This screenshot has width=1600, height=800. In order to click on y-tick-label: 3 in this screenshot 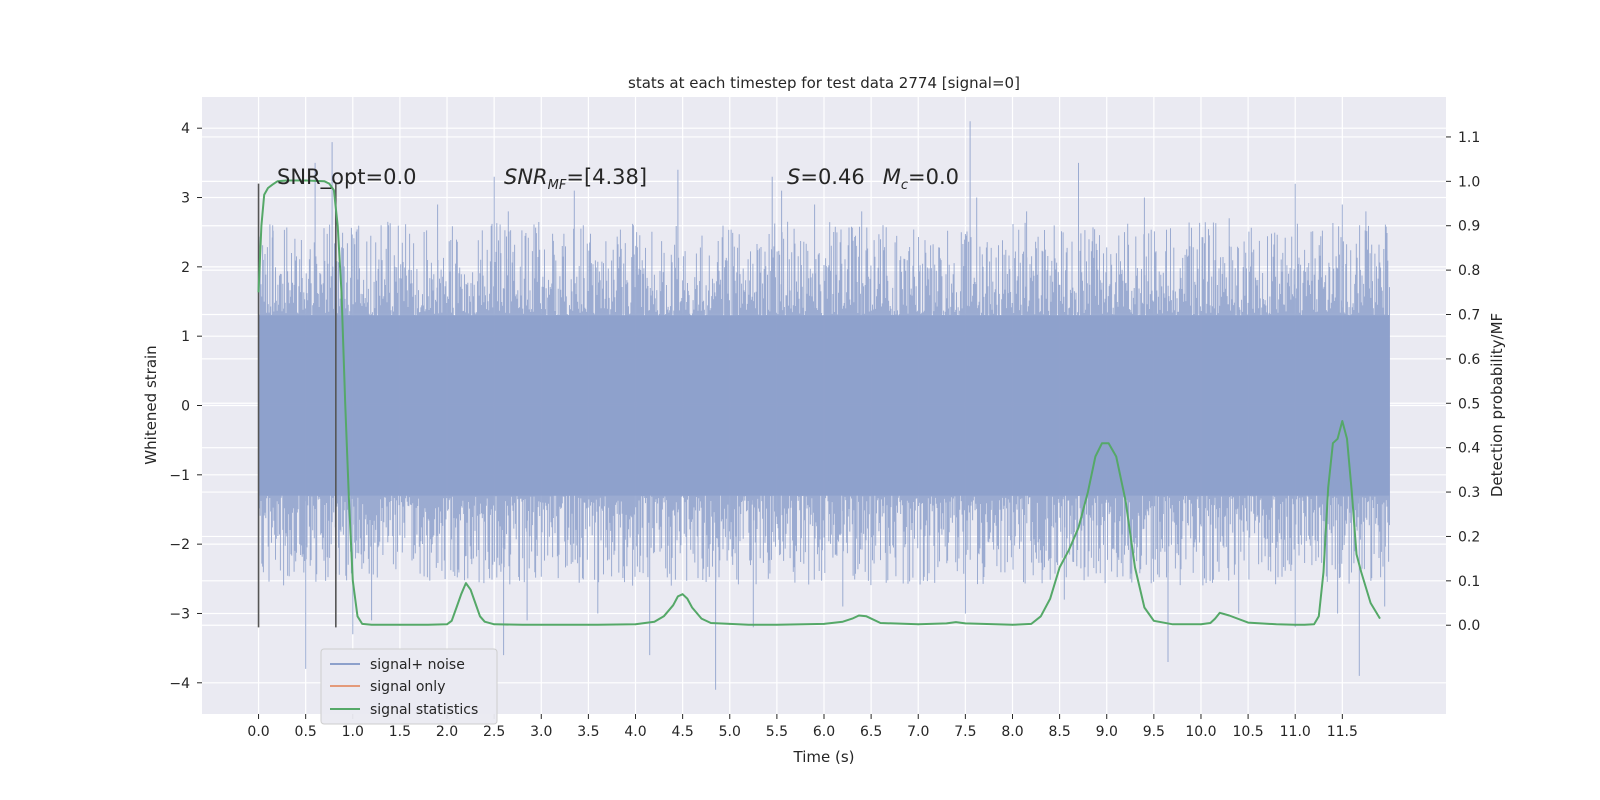, I will do `click(185, 199)`.